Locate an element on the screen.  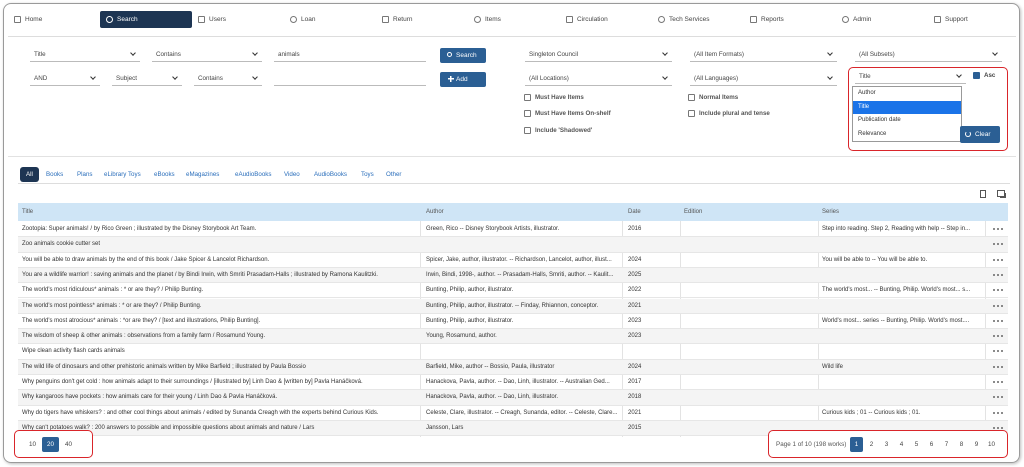
nav-item: Reports is located at coordinates (790, 19).